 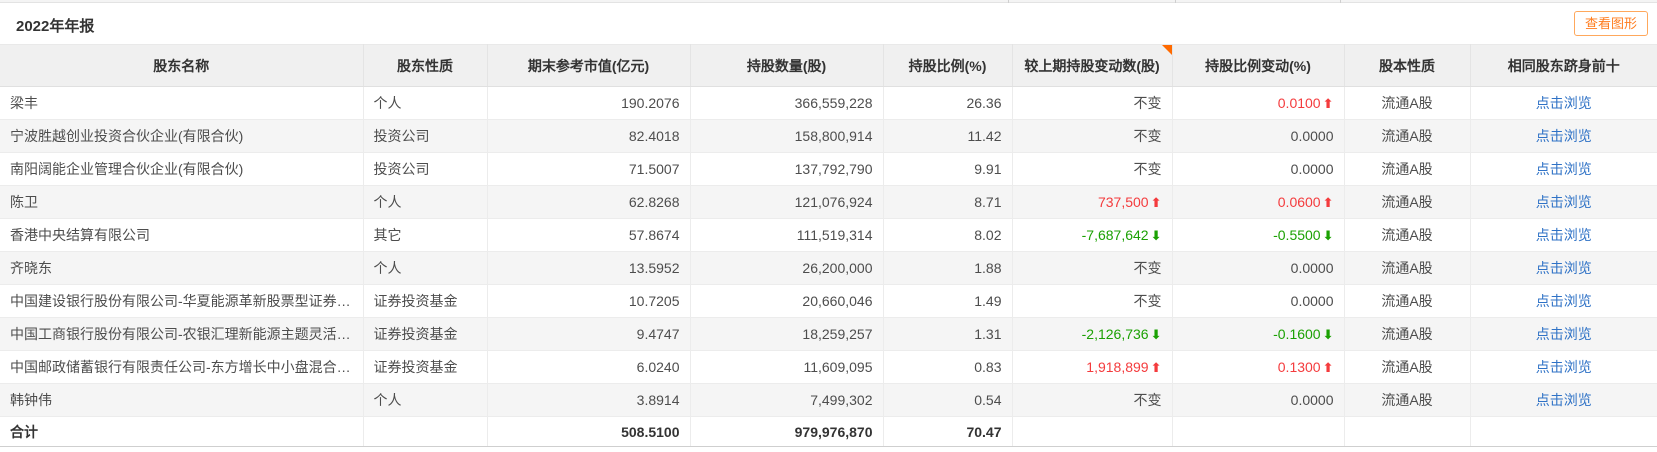 What do you see at coordinates (425, 136) in the screenshot?
I see `cell-nature: 投资公司` at bounding box center [425, 136].